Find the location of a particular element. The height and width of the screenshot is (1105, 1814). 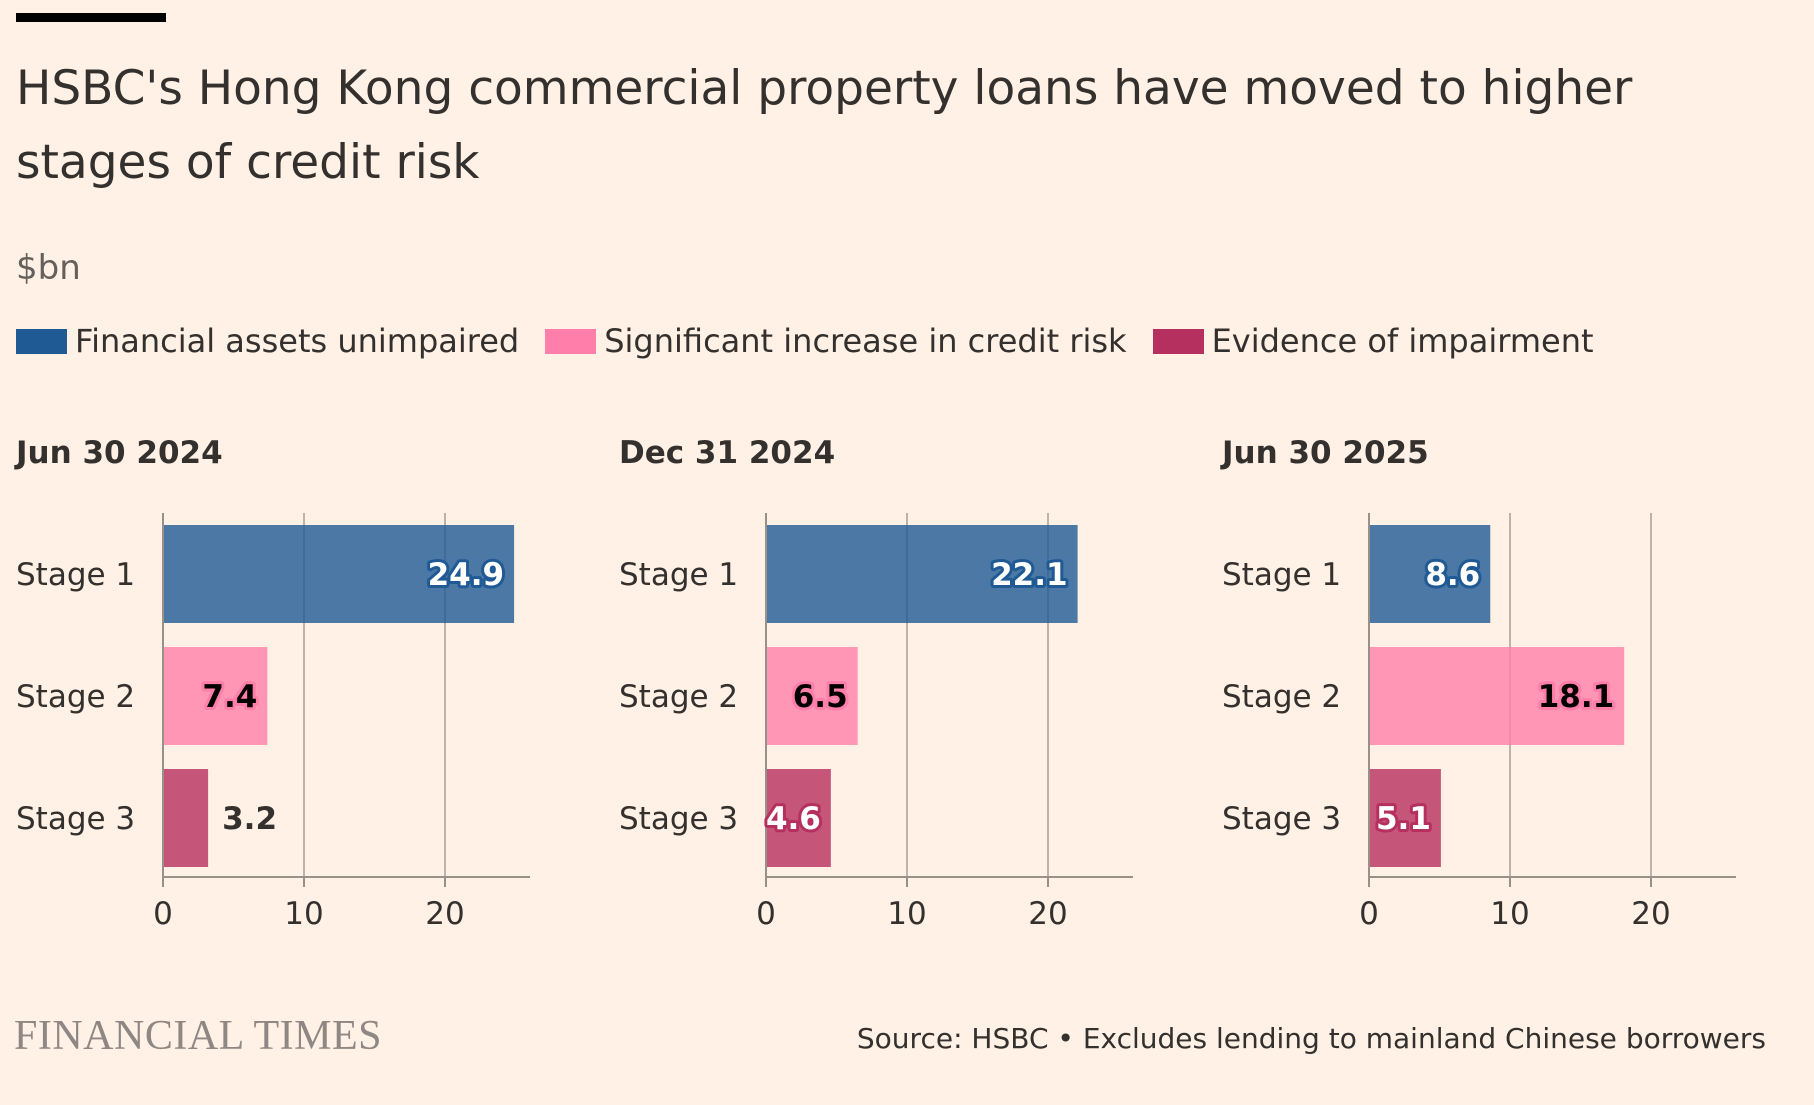

panel-title-3: Jun 30 2025 is located at coordinates (1324, 453).